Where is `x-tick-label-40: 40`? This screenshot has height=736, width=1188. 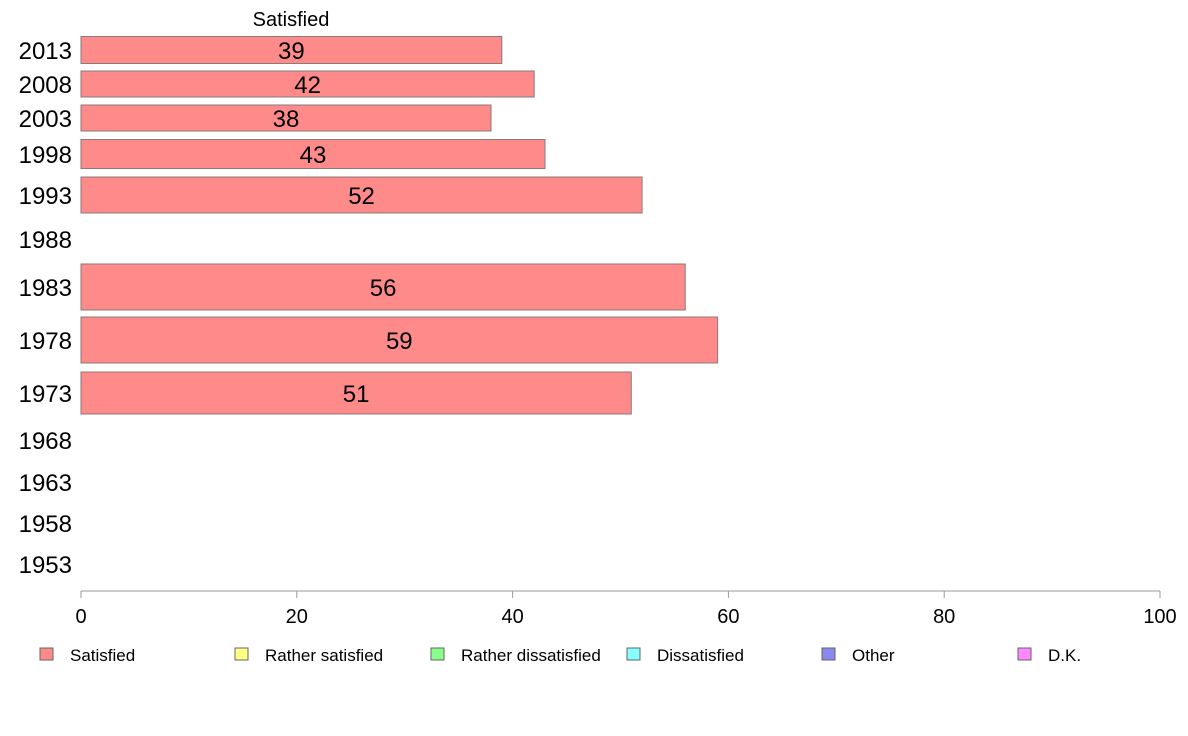 x-tick-label-40: 40 is located at coordinates (512, 617).